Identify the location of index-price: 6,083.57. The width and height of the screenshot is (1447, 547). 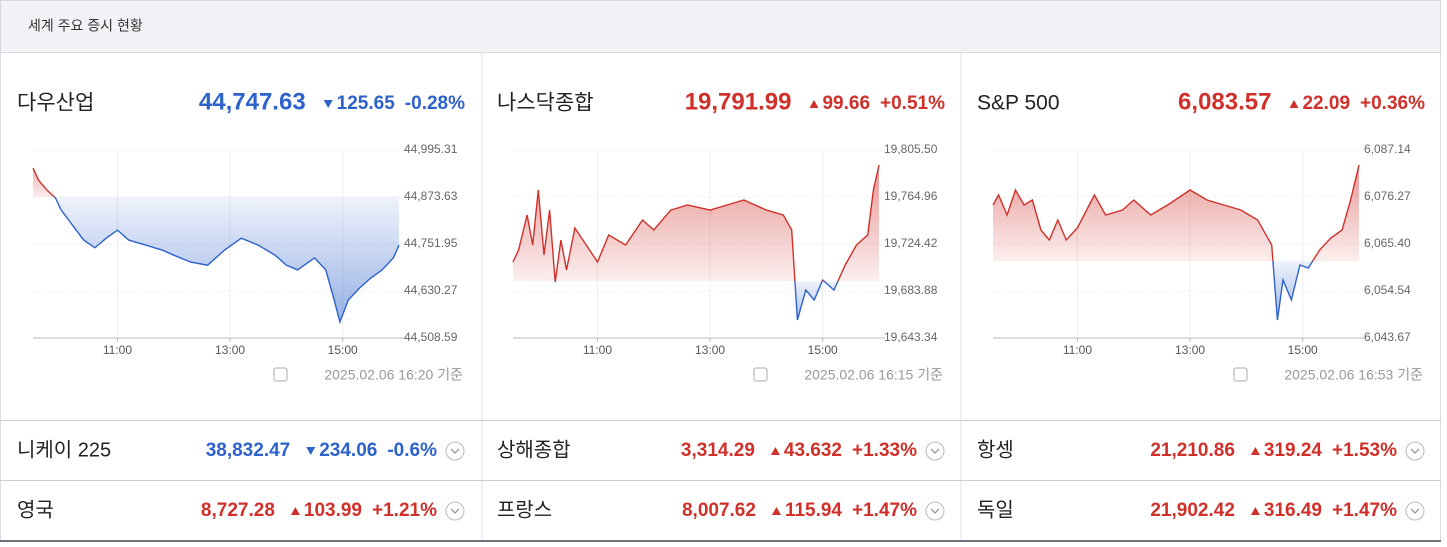
(1224, 101).